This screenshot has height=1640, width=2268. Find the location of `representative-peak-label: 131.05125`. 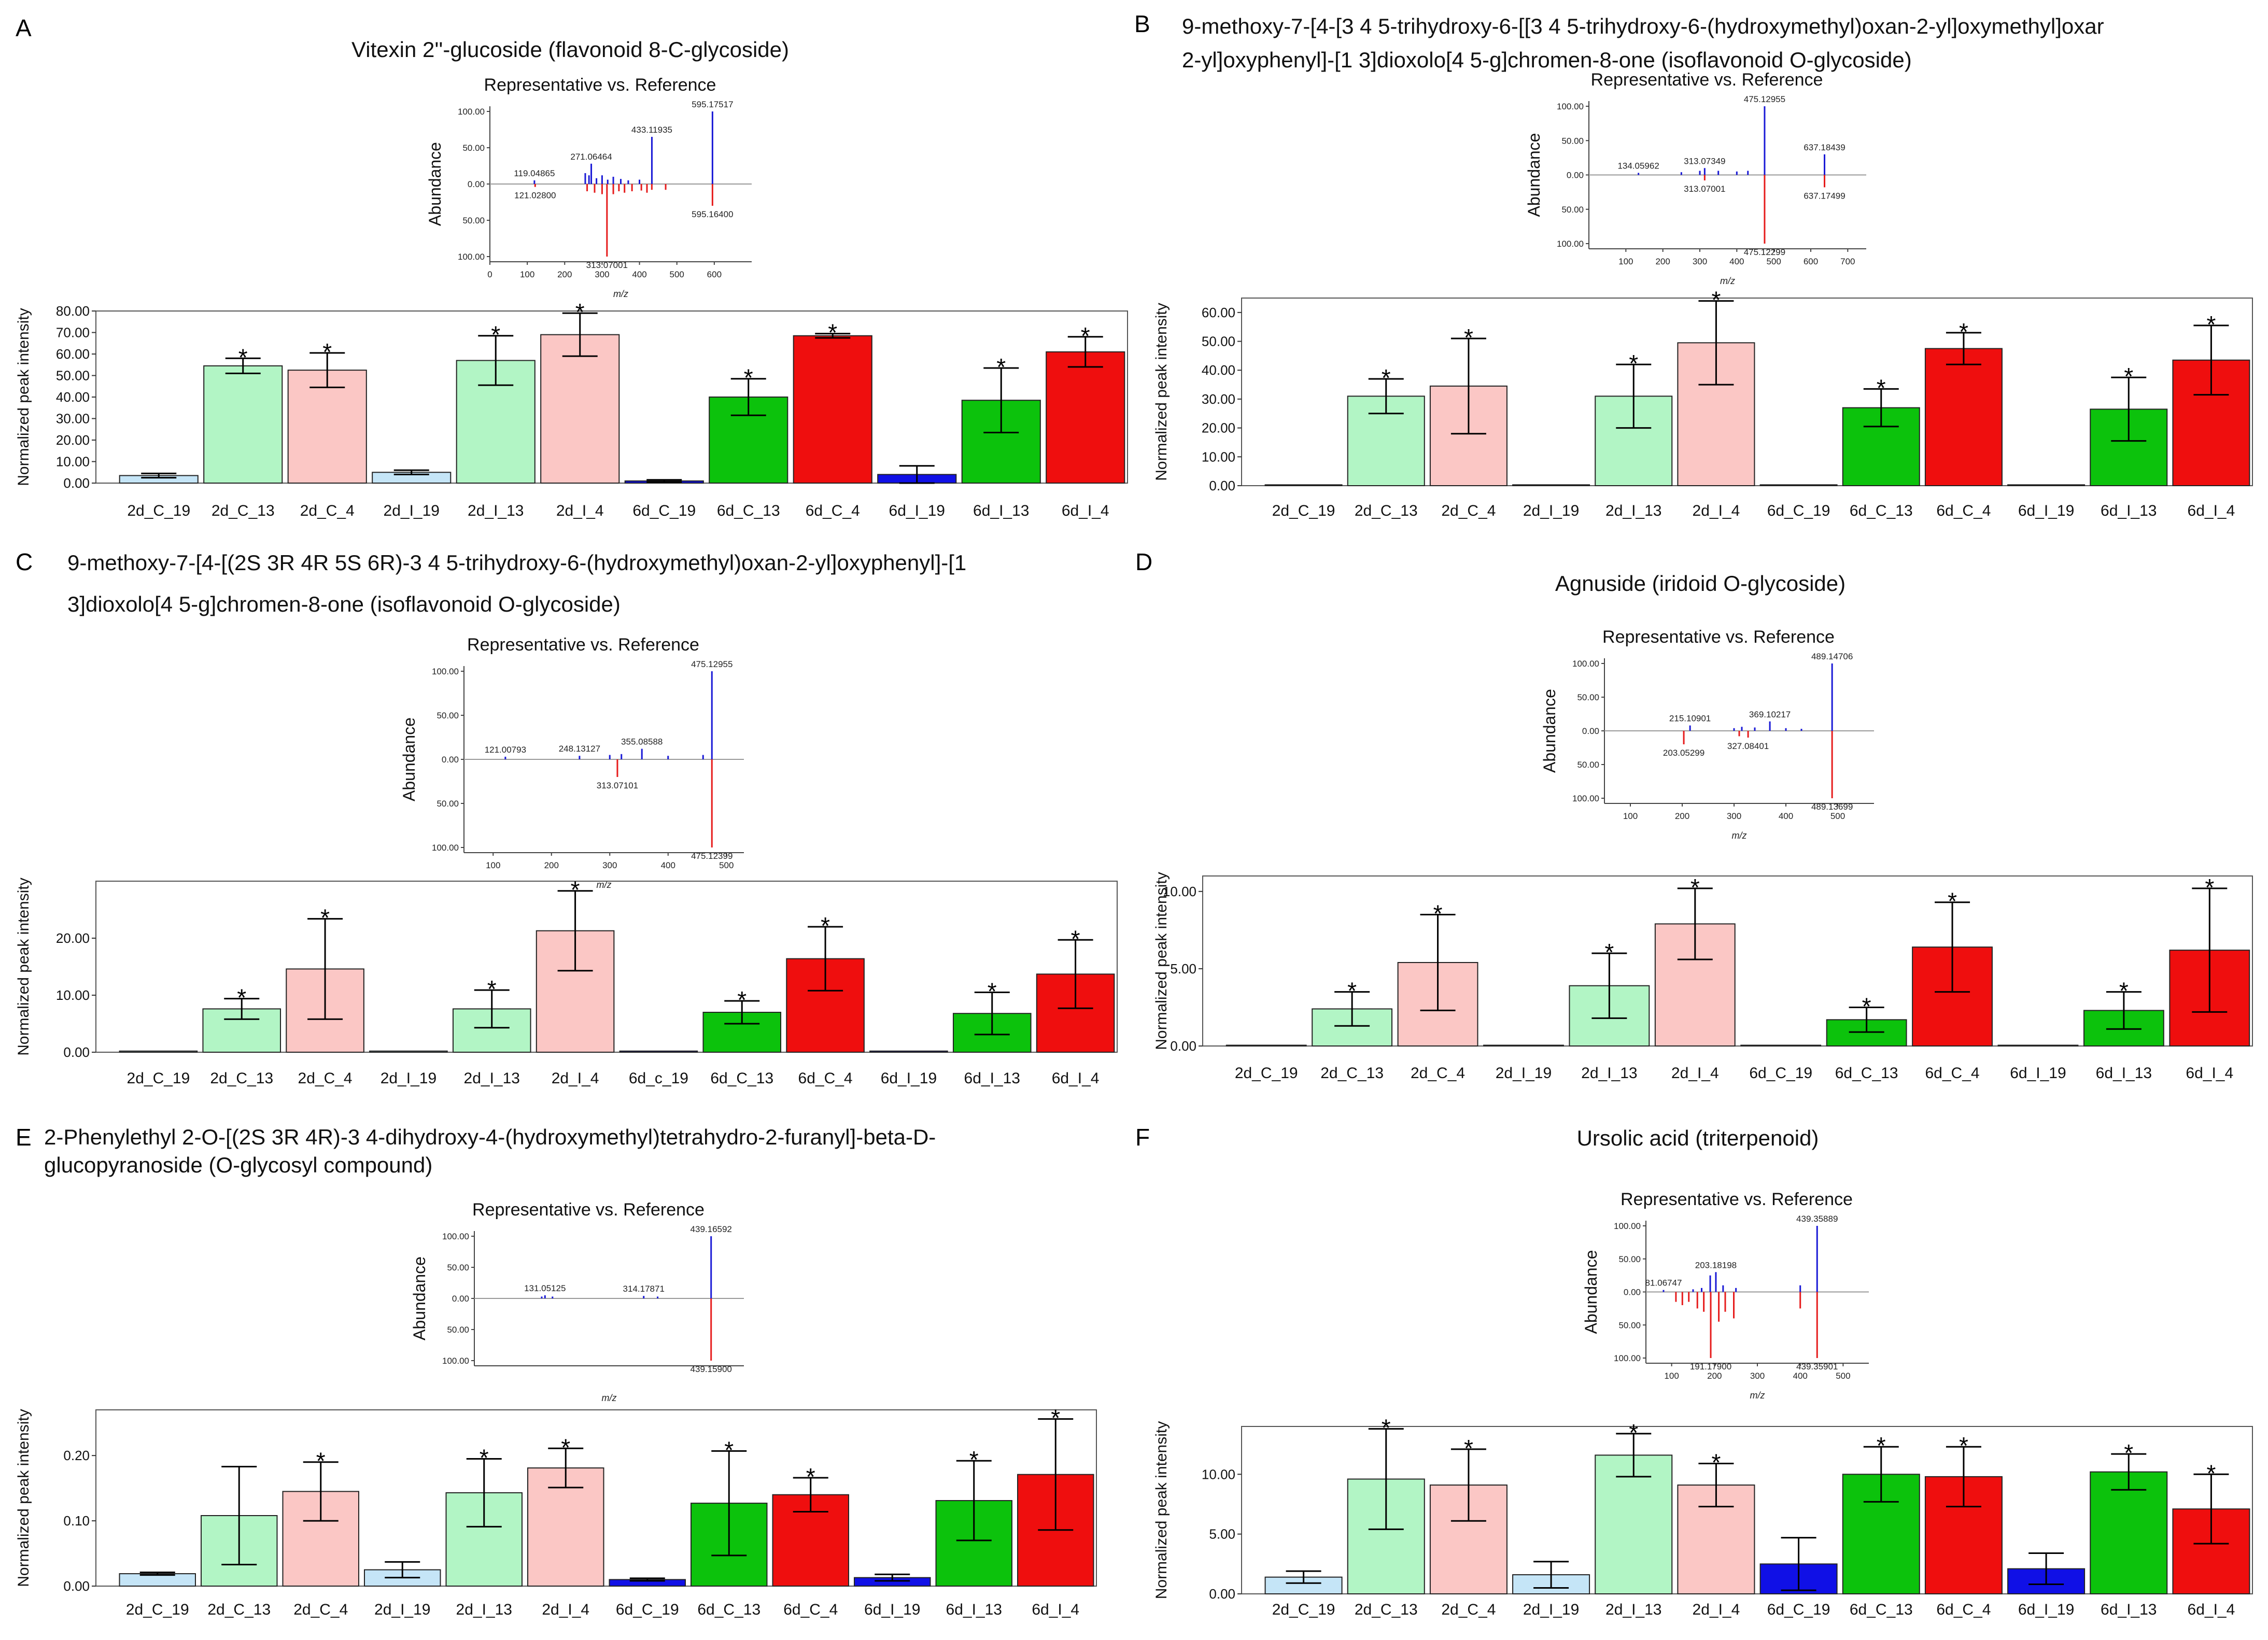

representative-peak-label: 131.05125 is located at coordinates (545, 1288).